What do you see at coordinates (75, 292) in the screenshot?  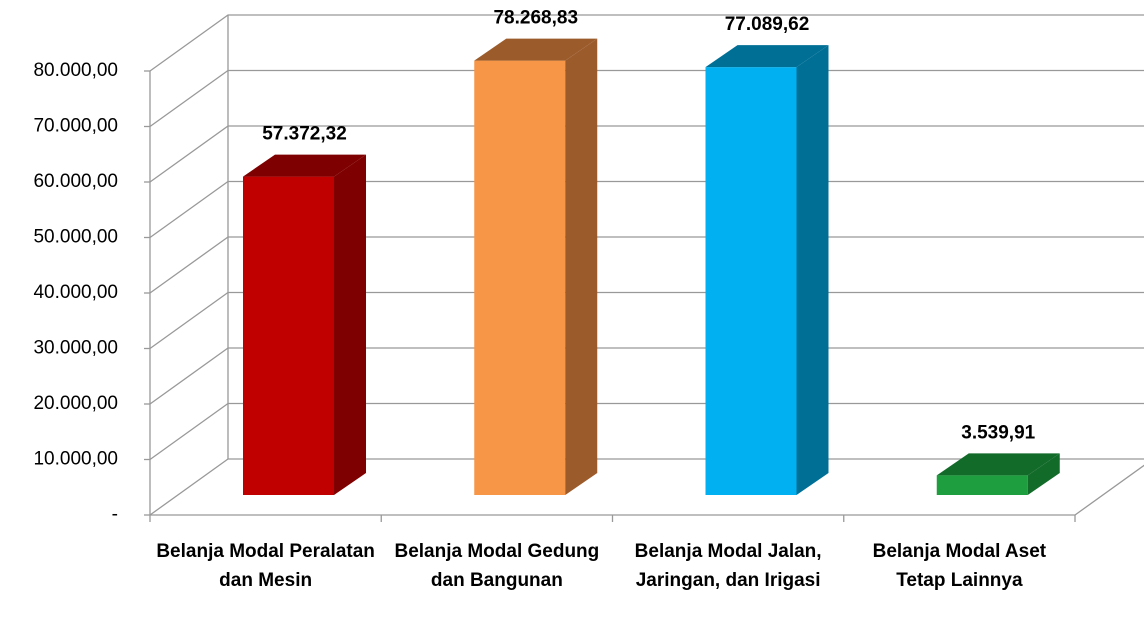 I see `y-tick-label: 40.000,00` at bounding box center [75, 292].